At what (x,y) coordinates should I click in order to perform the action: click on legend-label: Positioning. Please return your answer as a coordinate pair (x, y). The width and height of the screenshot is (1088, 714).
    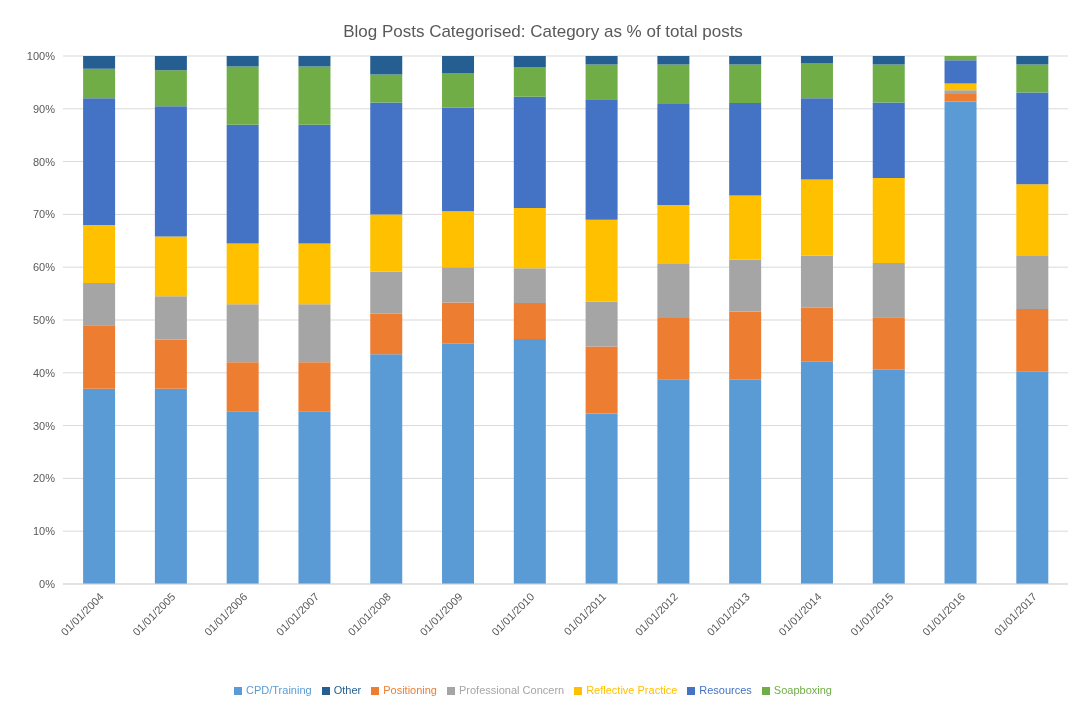
    Looking at the image, I should click on (410, 690).